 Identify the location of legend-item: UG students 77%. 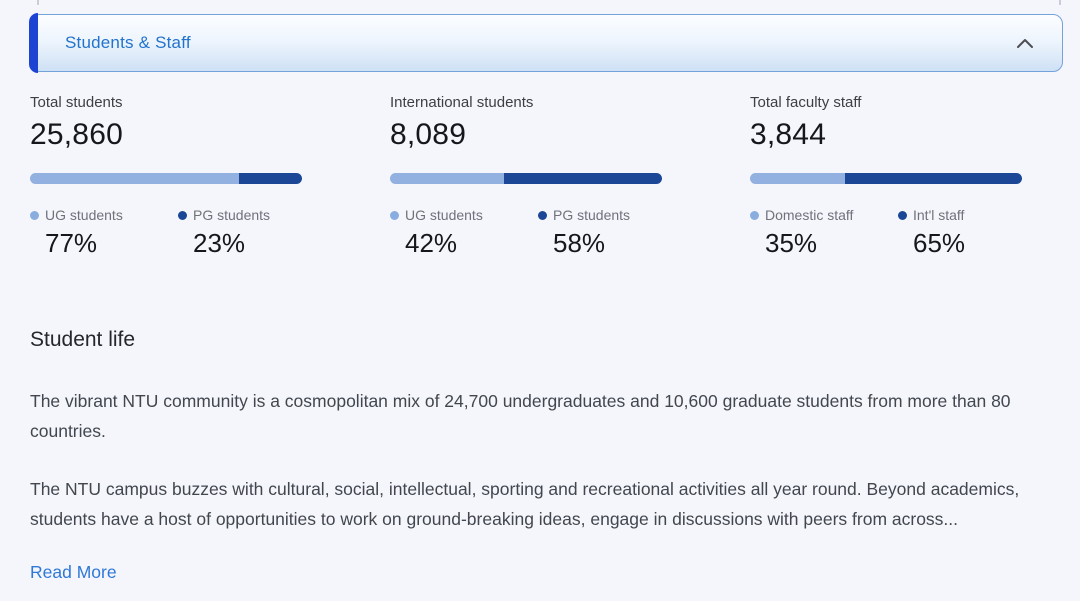
(104, 233).